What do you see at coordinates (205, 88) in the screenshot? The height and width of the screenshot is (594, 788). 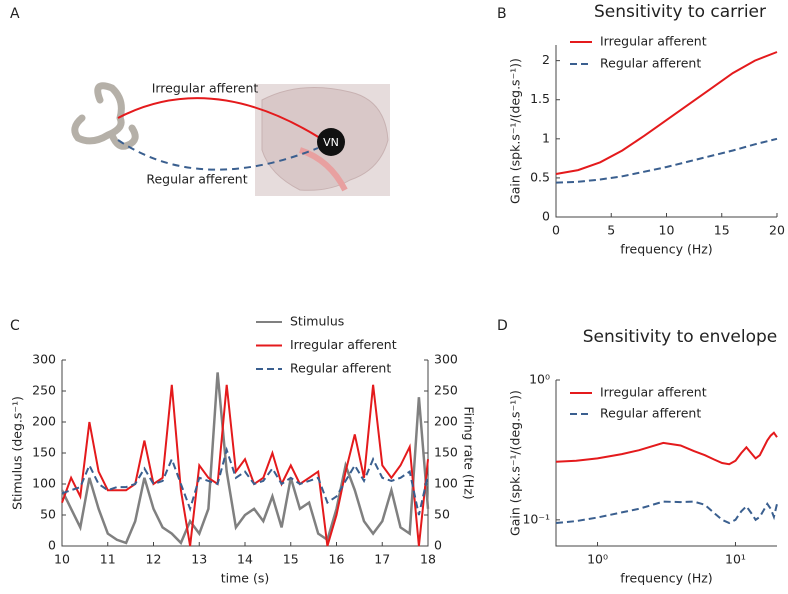 I see `irregular-label: Irregular afferent` at bounding box center [205, 88].